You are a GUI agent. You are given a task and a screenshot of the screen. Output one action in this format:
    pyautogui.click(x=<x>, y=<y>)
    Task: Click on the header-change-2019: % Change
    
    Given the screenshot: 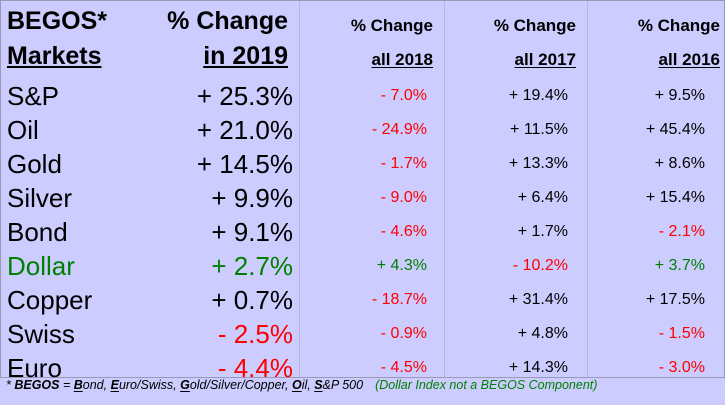 What is the action you would take?
    pyautogui.click(x=227, y=21)
    